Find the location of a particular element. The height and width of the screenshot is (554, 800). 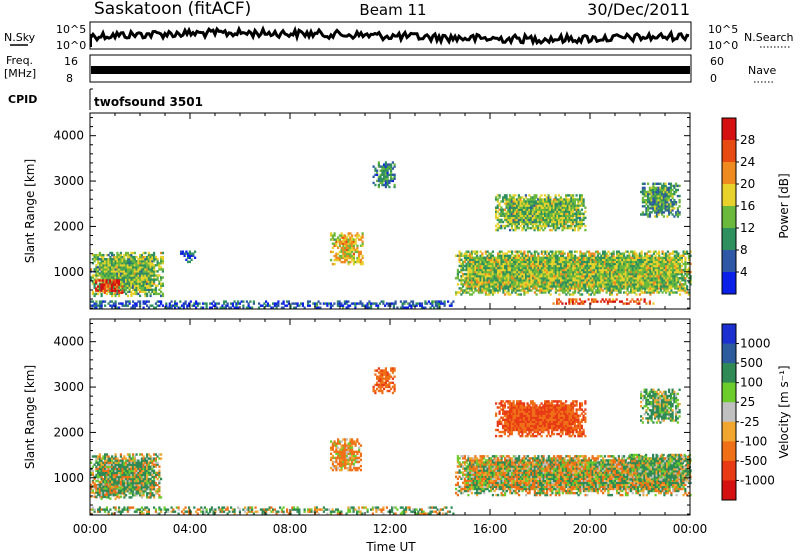

cpid-program: twofsound 3501 is located at coordinates (148, 102).